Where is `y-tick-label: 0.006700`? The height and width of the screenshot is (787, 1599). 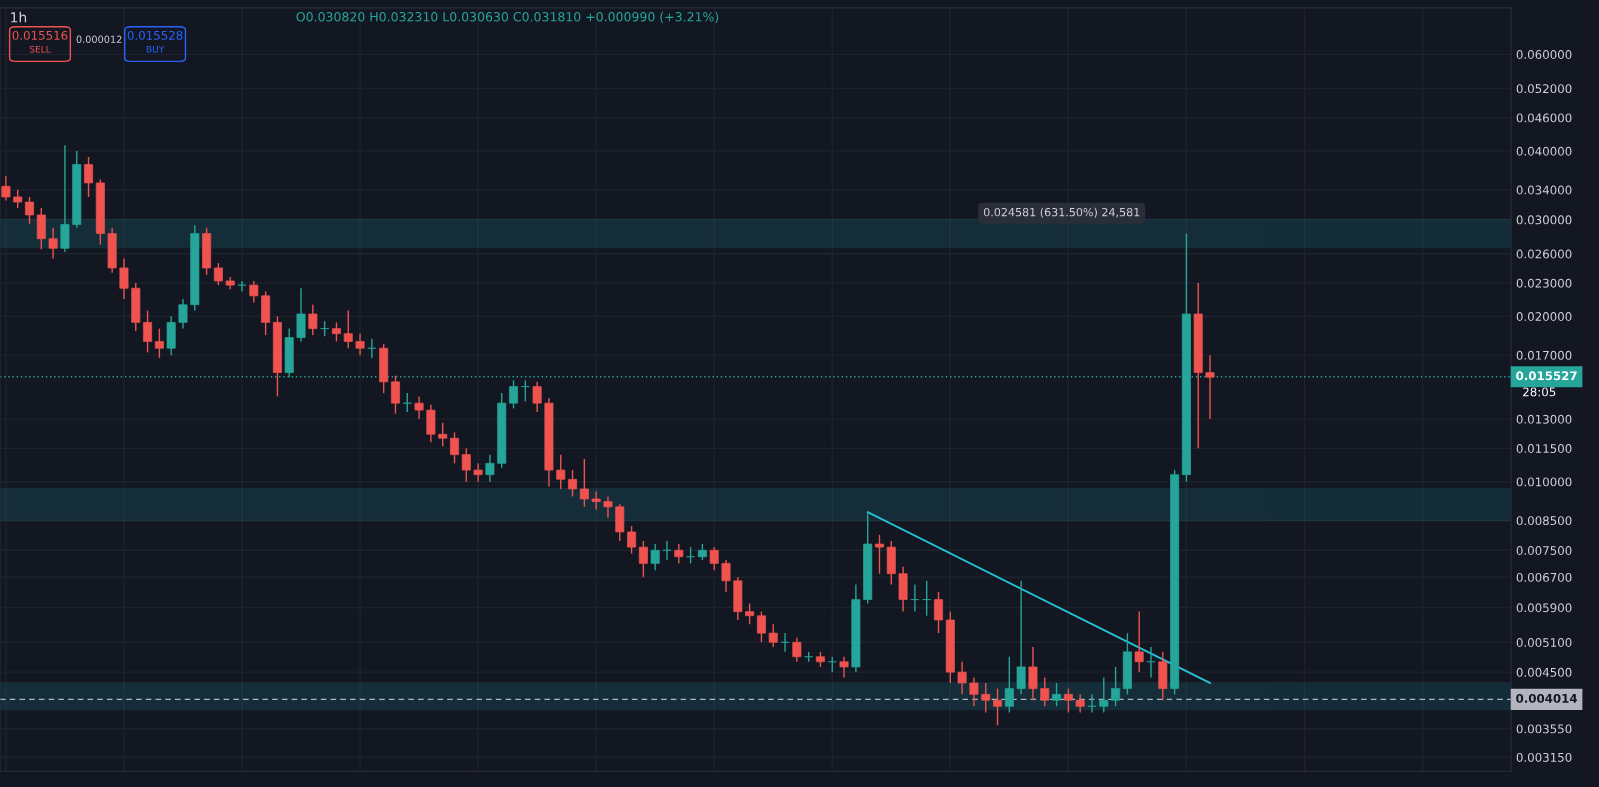
y-tick-label: 0.006700 is located at coordinates (1544, 577).